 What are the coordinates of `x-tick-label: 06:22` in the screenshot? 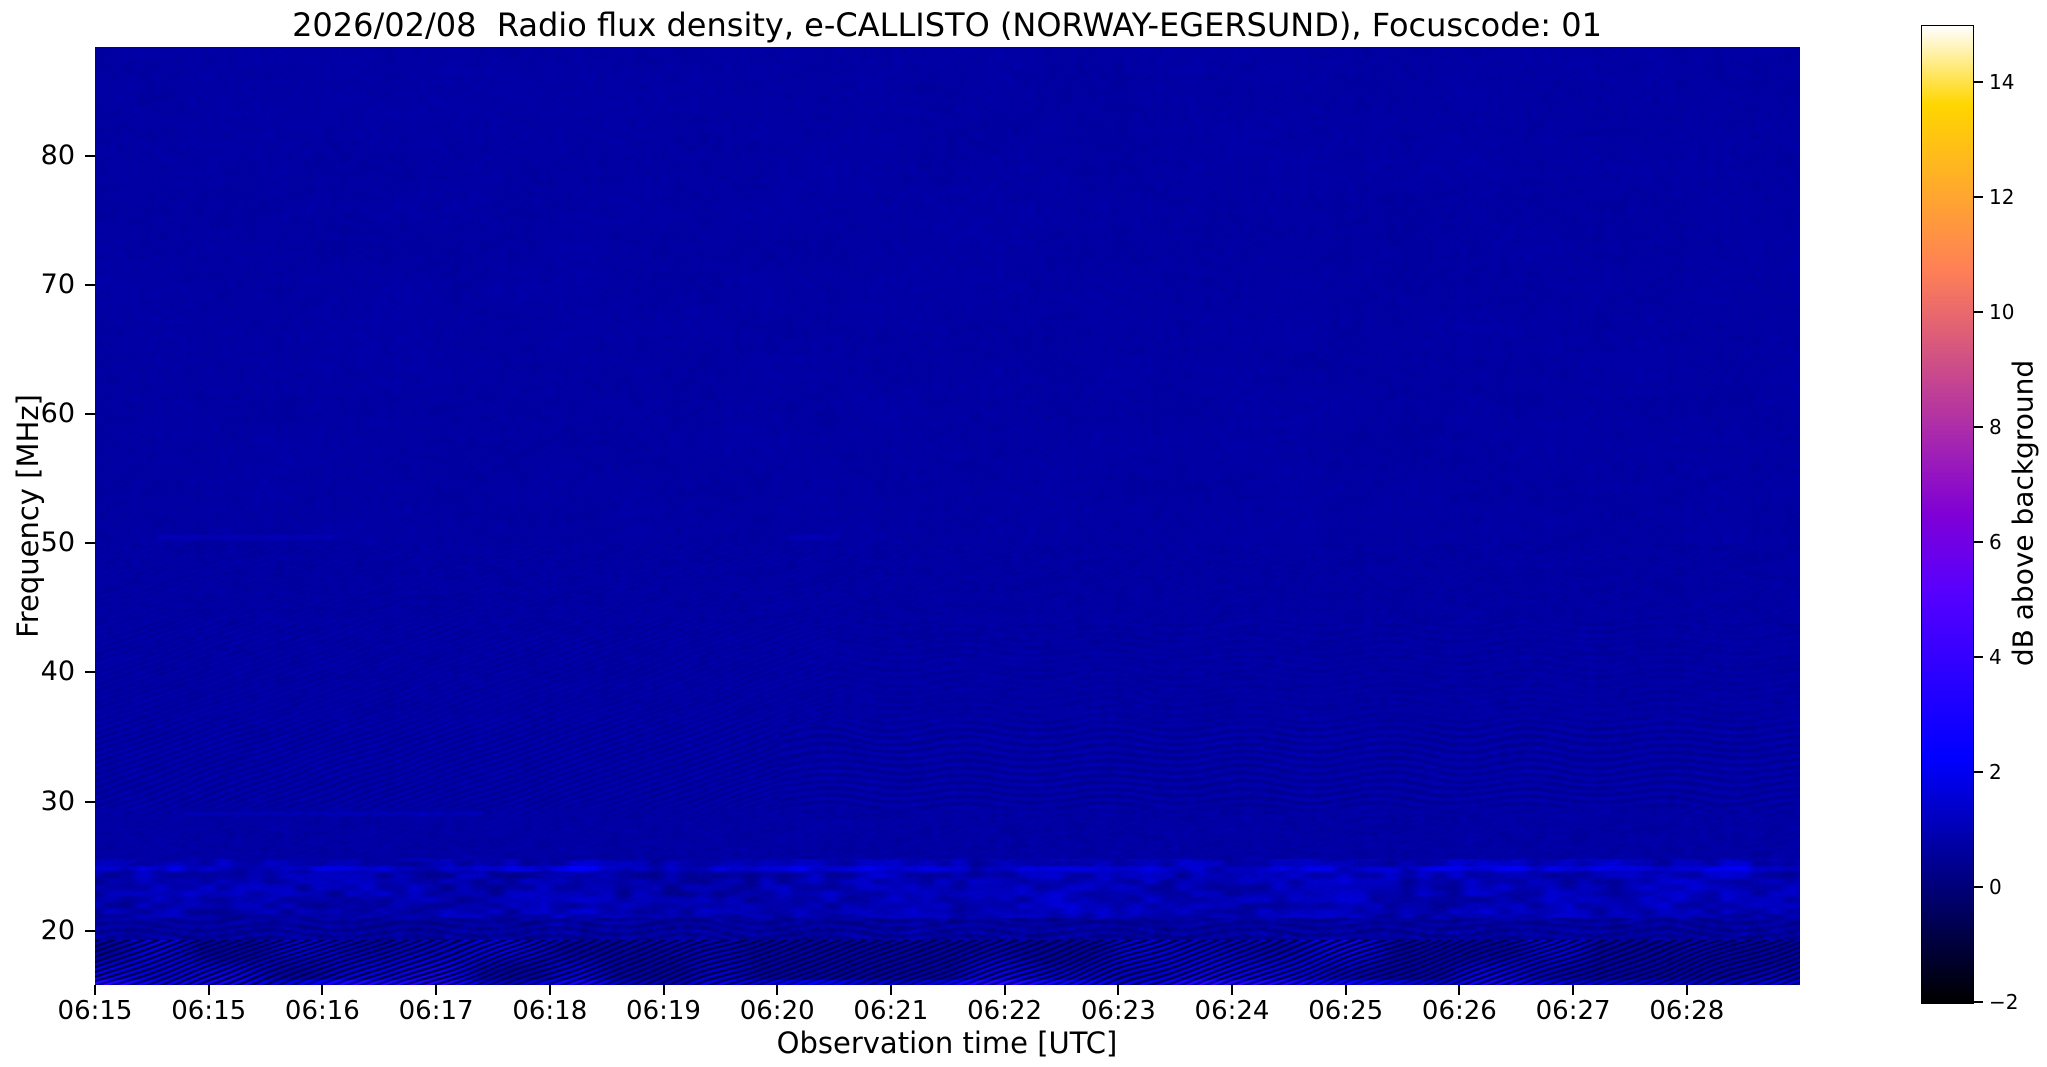 It's located at (1005, 1011).